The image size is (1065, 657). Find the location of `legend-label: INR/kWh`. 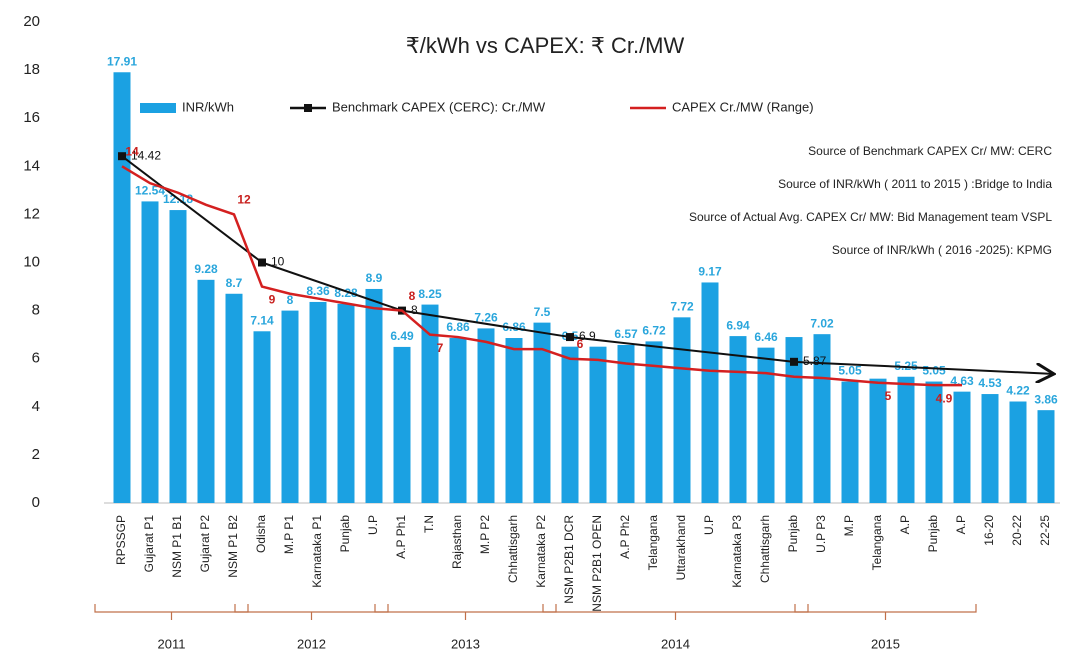

legend-label: INR/kWh is located at coordinates (208, 106).